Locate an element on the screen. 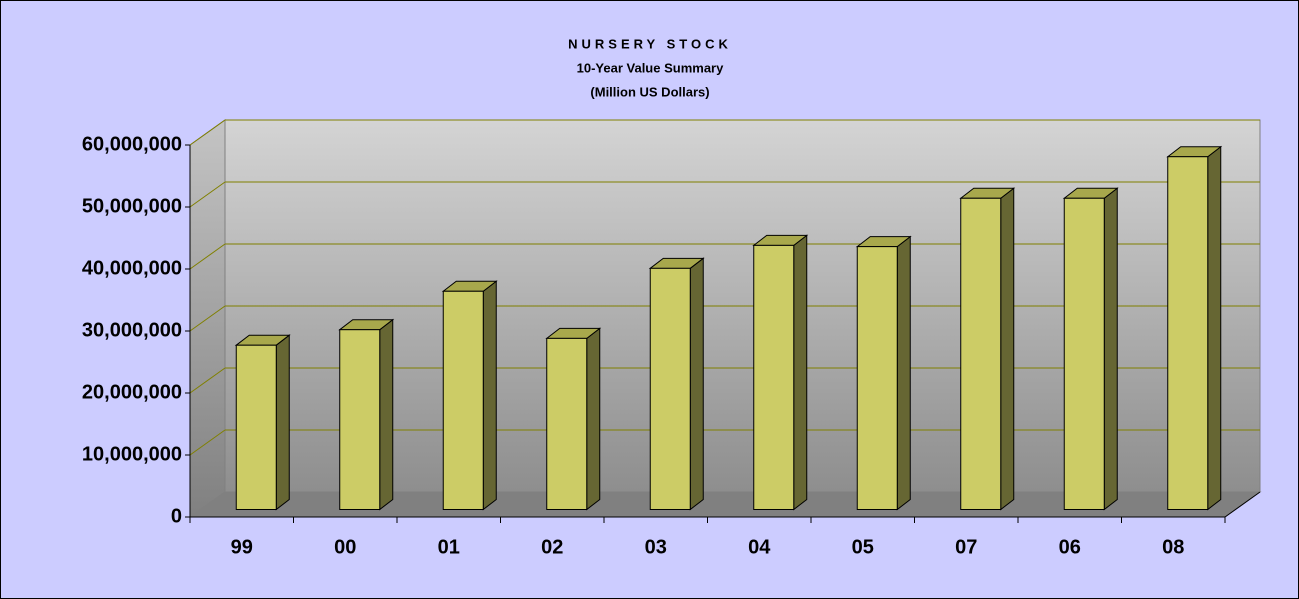  x-tick-label: 00 is located at coordinates (345, 547).